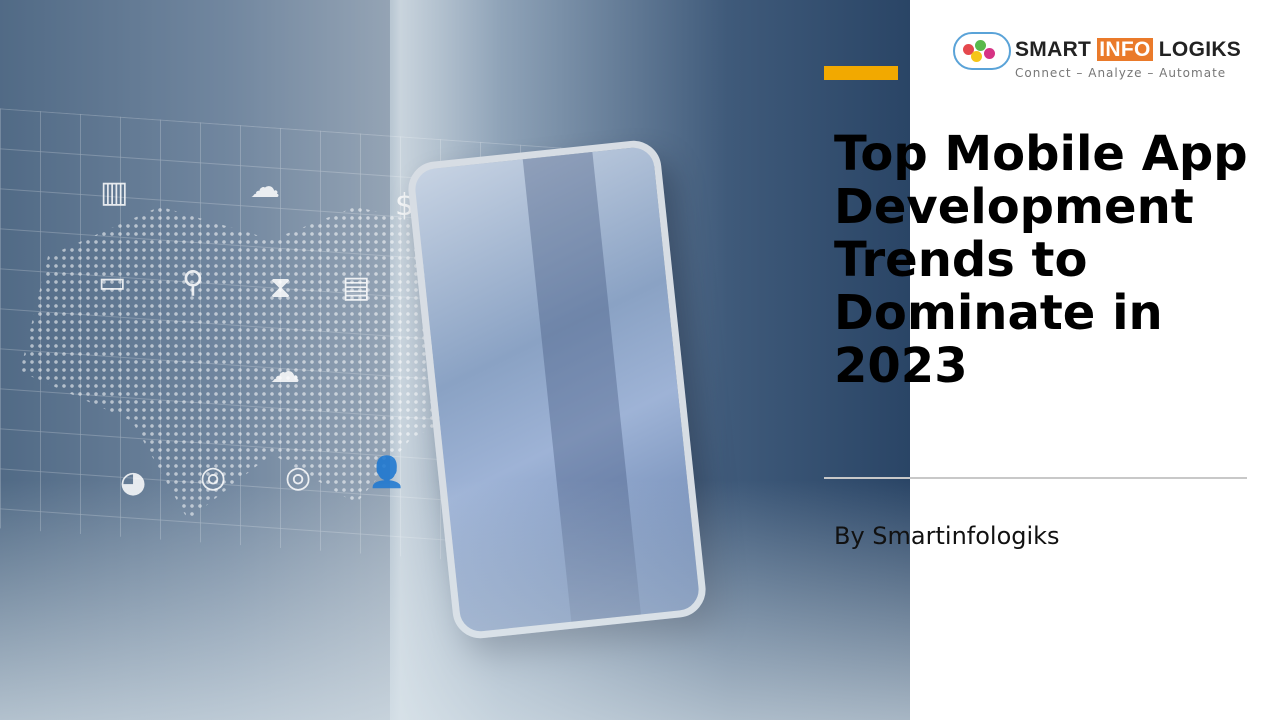 Image resolution: width=1280 pixels, height=720 pixels. I want to click on logo-wordmark: SMART INFO LOGIKS, so click(1128, 49).